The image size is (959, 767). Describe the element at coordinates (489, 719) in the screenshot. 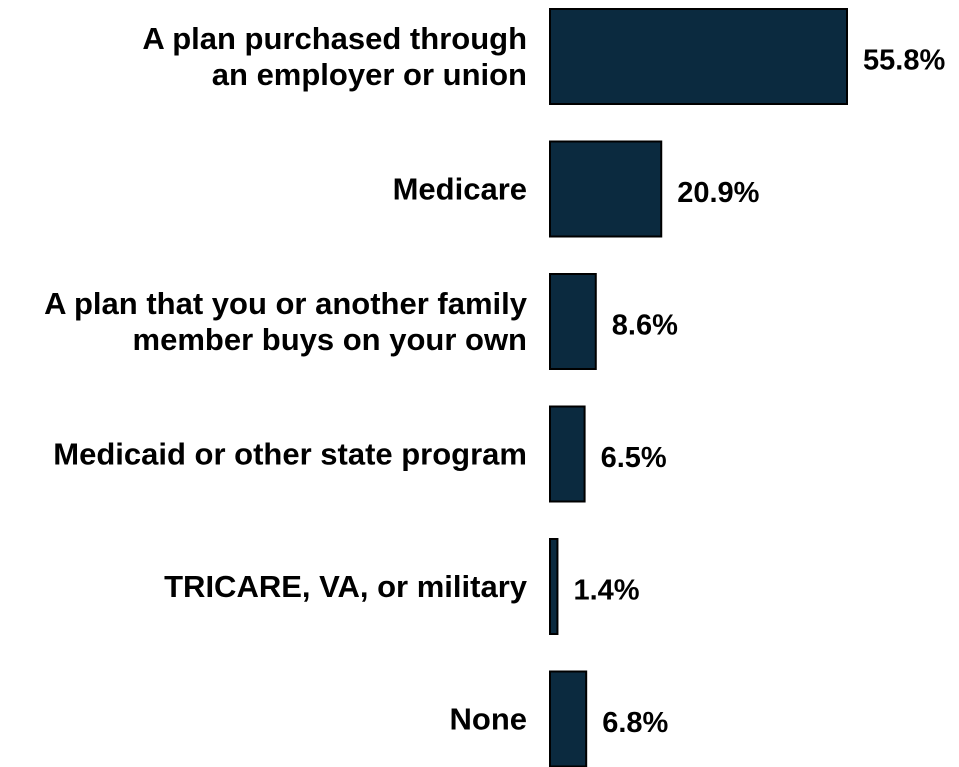

I see `category-label-5-line-0: None` at that location.